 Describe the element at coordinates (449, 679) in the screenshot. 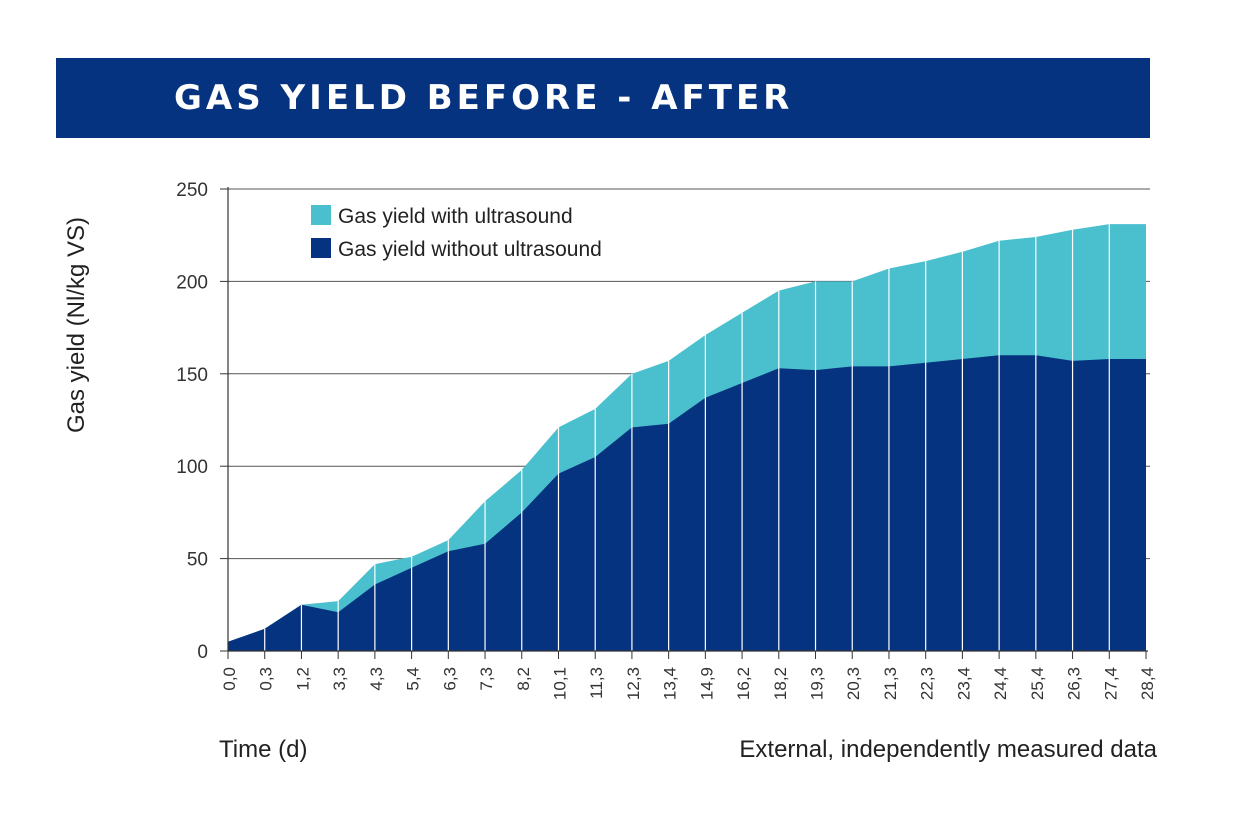

I see `x-tick-label: 6,3` at that location.